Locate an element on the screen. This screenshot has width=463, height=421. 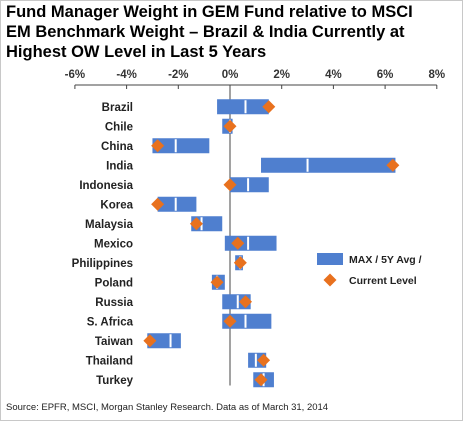
category-label: Russia is located at coordinates (114, 303).